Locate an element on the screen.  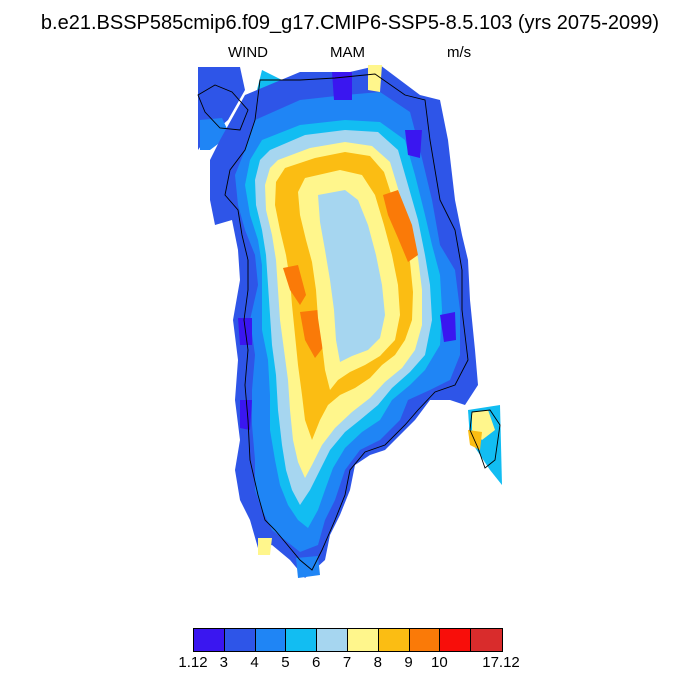
region-nw-blue is located at coordinates (215, 134).